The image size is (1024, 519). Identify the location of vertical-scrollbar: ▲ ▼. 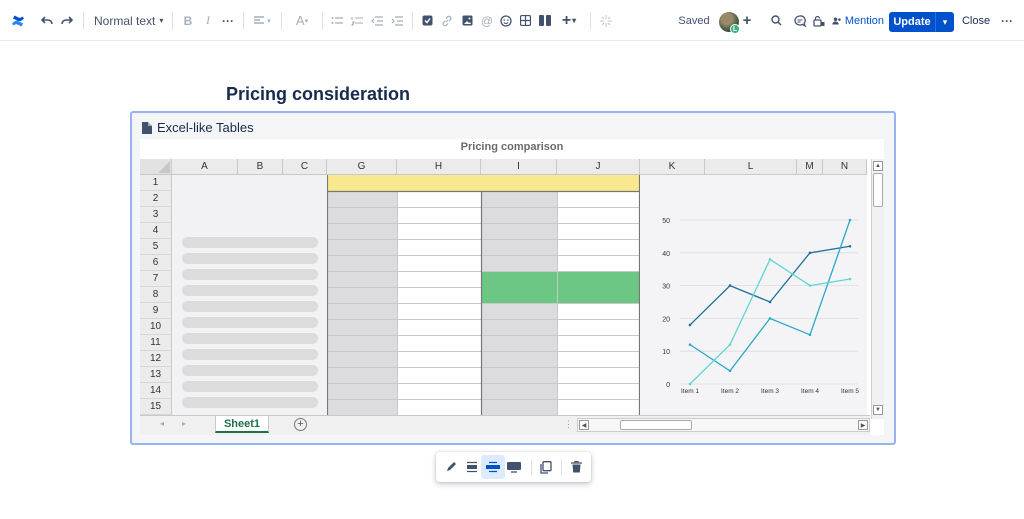
(877, 289).